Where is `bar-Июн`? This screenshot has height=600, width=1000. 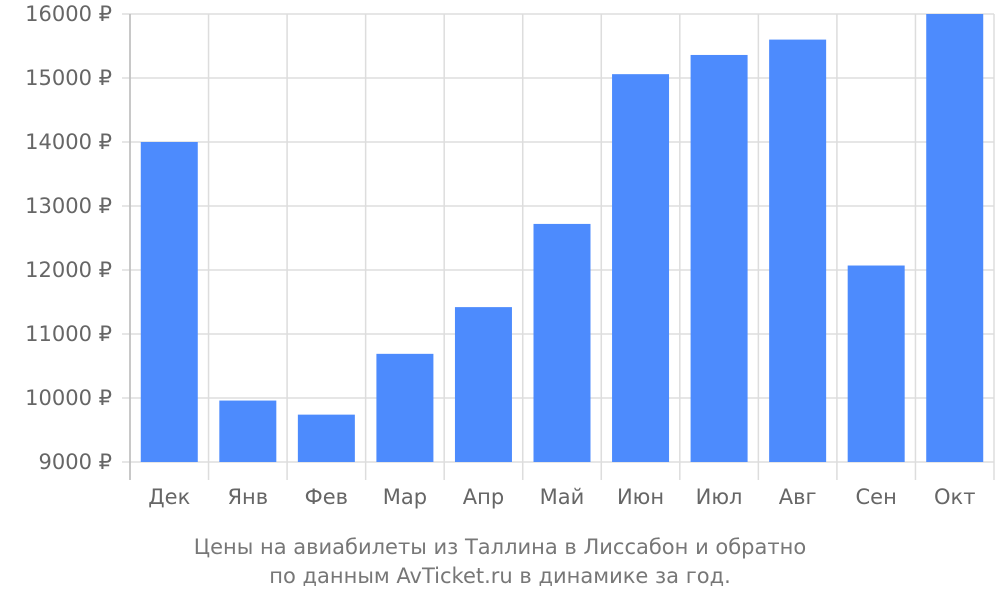 bar-Июн is located at coordinates (641, 268).